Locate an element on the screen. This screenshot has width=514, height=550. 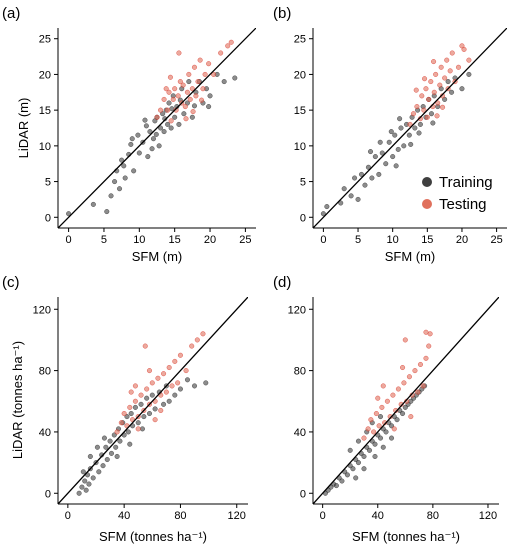
one-to-one-line is located at coordinates (157, 128).